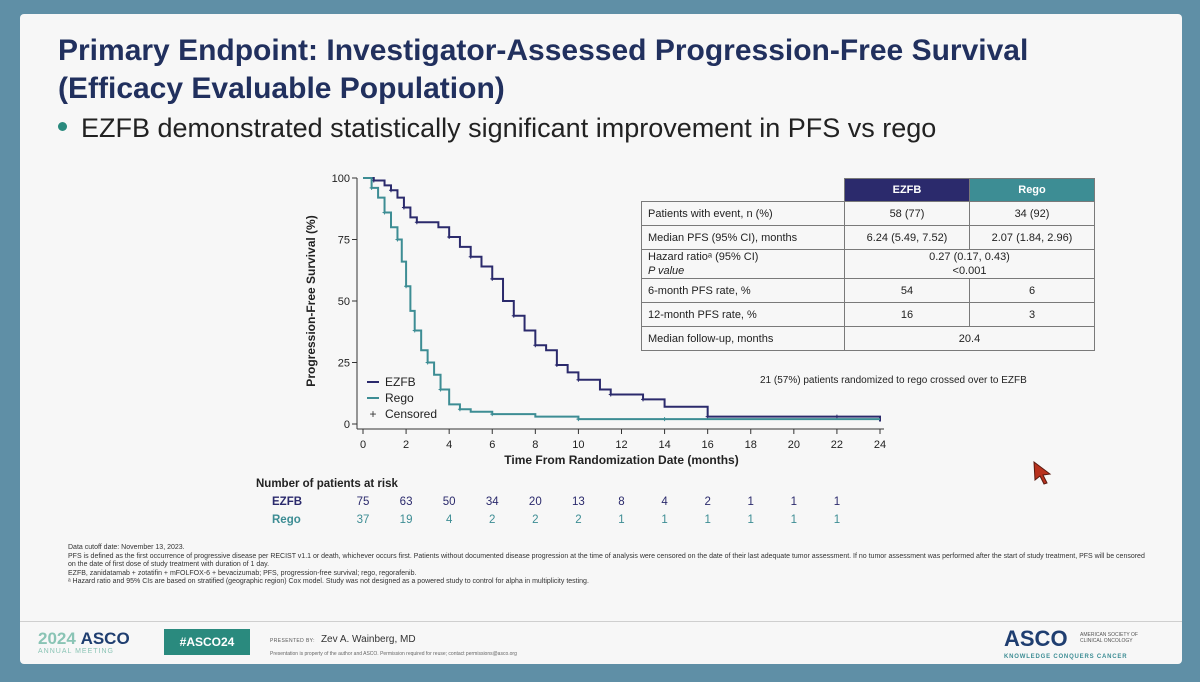 The image size is (1200, 682). I want to click on rego-risk-count: 37, so click(363, 520).